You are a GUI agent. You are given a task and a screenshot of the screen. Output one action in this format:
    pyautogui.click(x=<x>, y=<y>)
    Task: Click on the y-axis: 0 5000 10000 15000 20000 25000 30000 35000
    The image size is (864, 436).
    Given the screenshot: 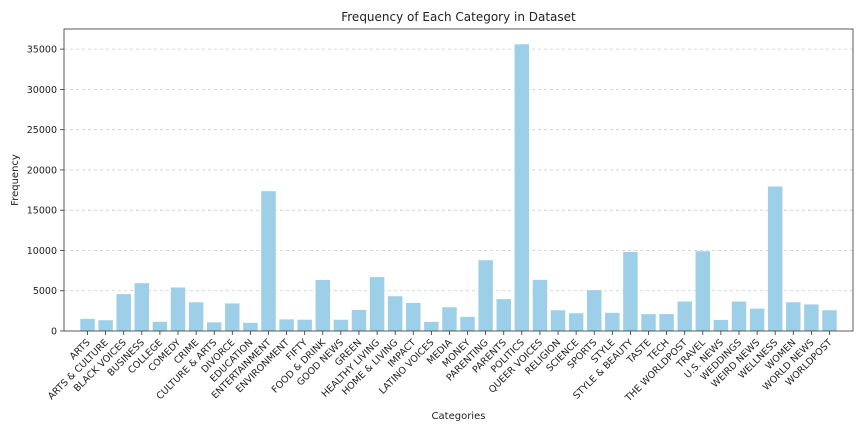 What is the action you would take?
    pyautogui.click(x=45, y=191)
    